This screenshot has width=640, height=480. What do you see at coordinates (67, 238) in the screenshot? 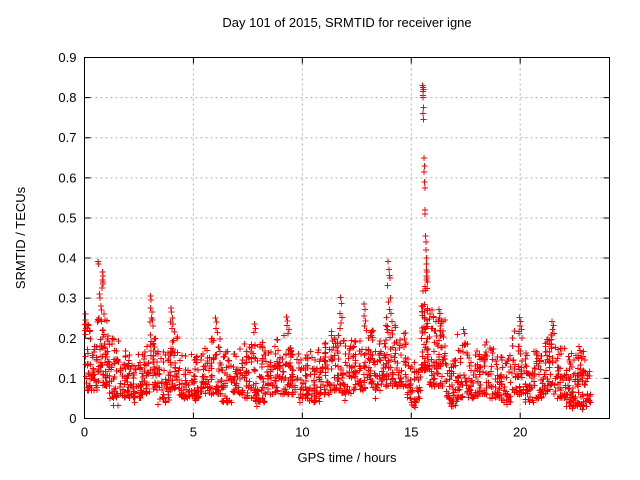
I see `y-tick-labels: 0 0.1 0.2 0.3 0.4 0.5 0.6 0.7 0.8 0.9` at bounding box center [67, 238].